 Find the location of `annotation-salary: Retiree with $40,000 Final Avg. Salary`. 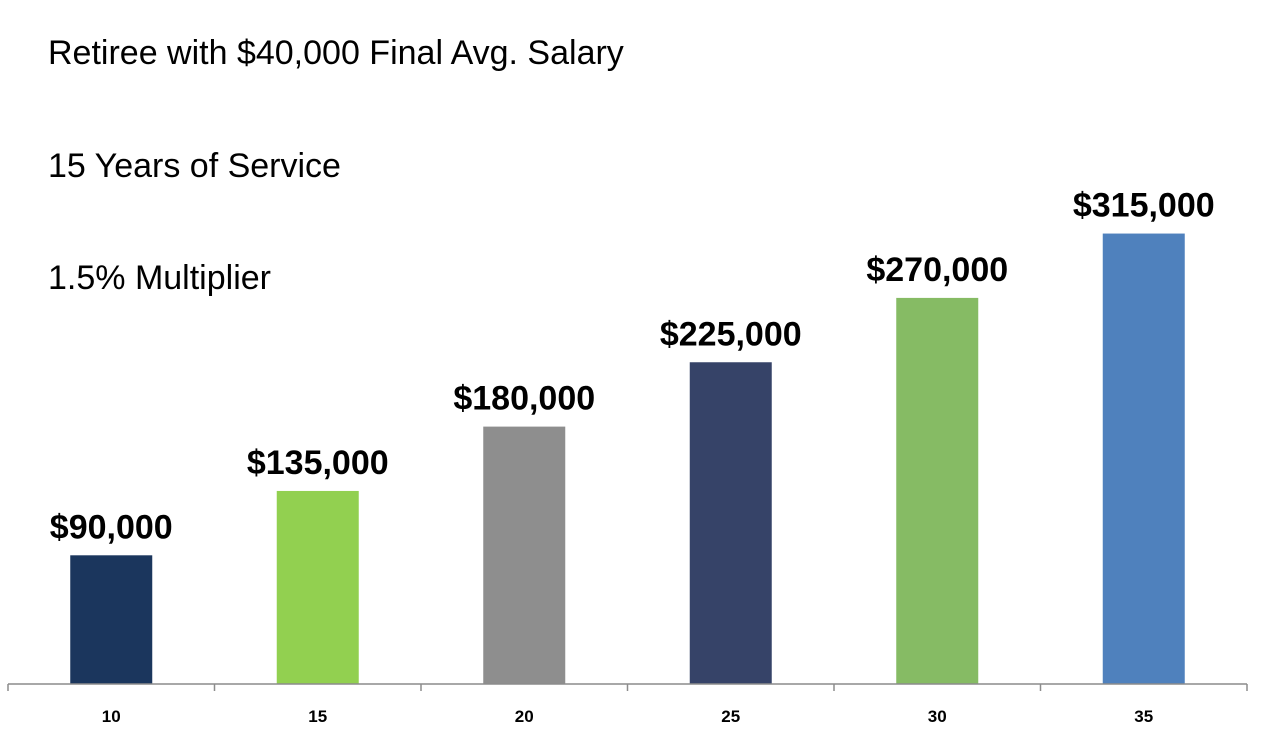

annotation-salary: Retiree with $40,000 Final Avg. Salary is located at coordinates (336, 53).